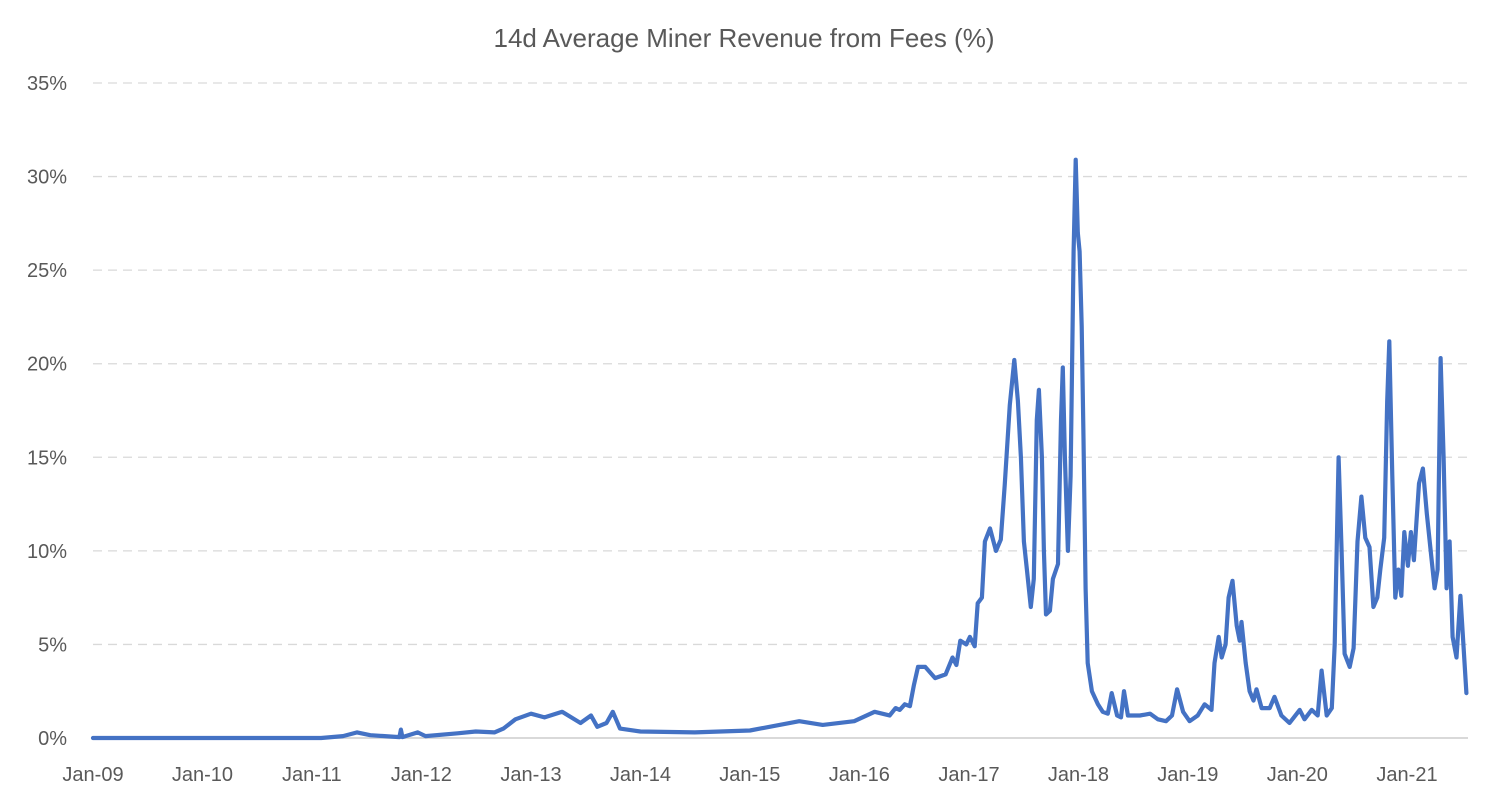  Describe the element at coordinates (312, 775) in the screenshot. I see `x-tick-label: Jan-11` at that location.